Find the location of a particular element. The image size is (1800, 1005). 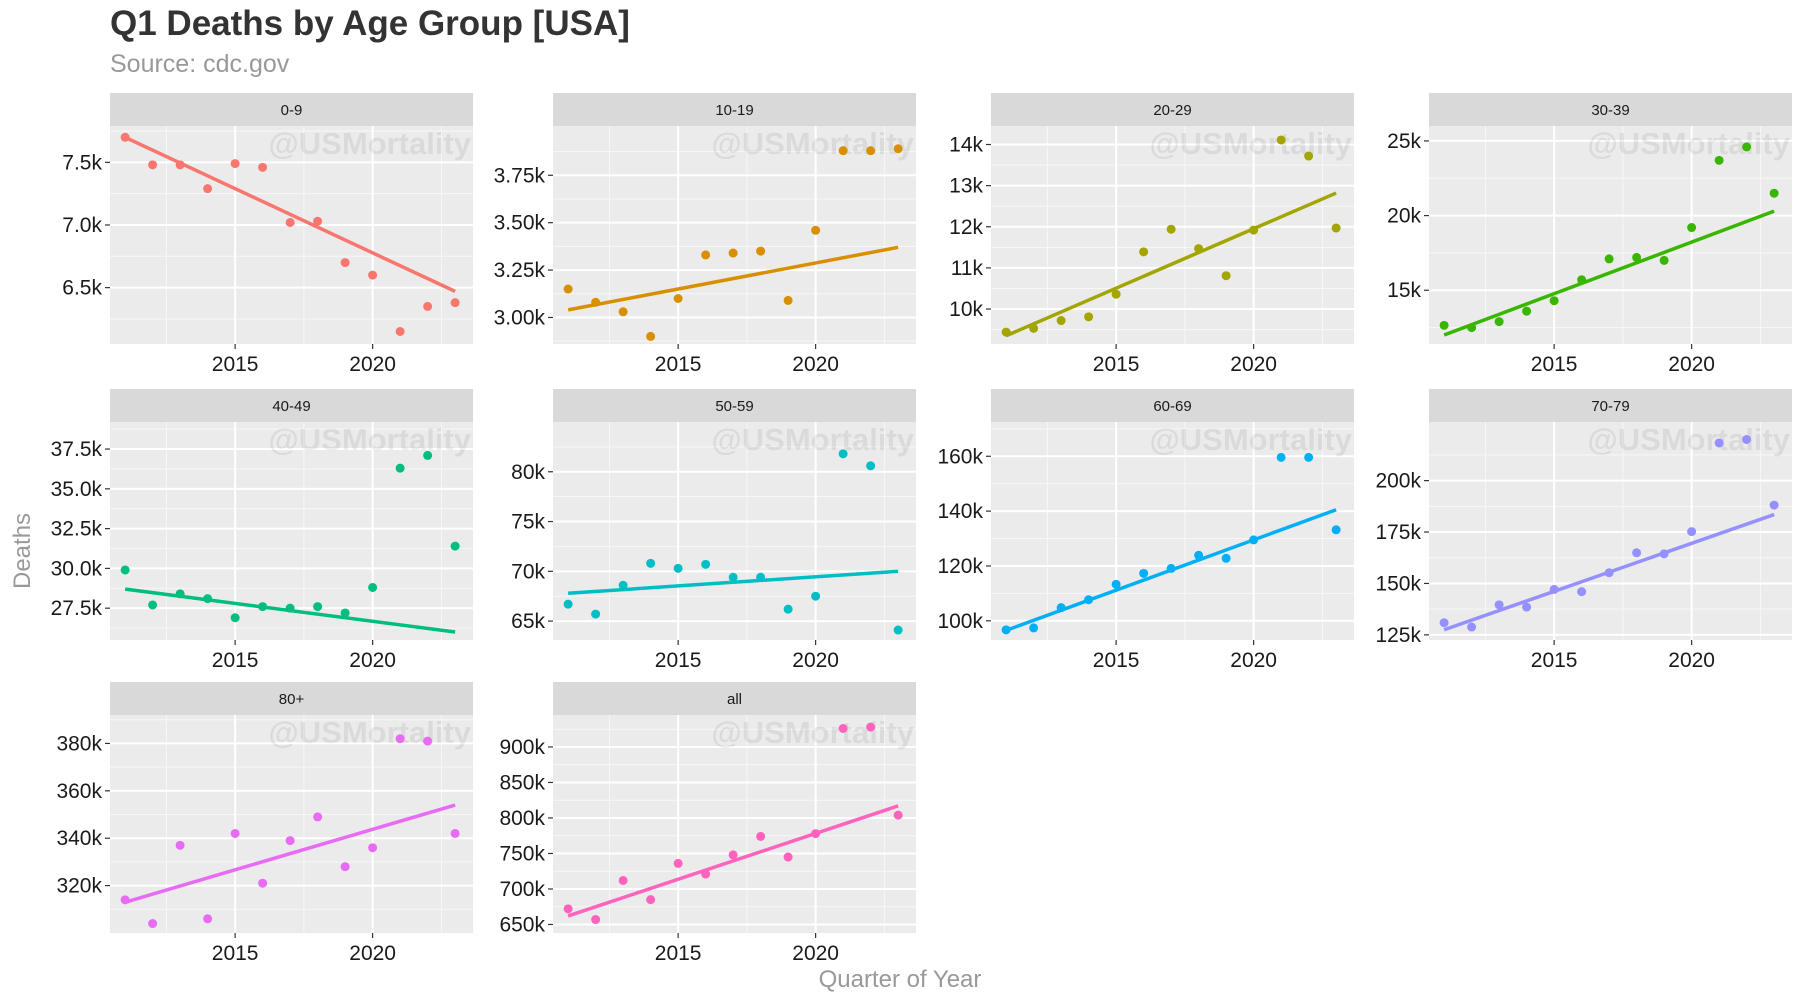

y-tick-label: 65k is located at coordinates (528, 621).